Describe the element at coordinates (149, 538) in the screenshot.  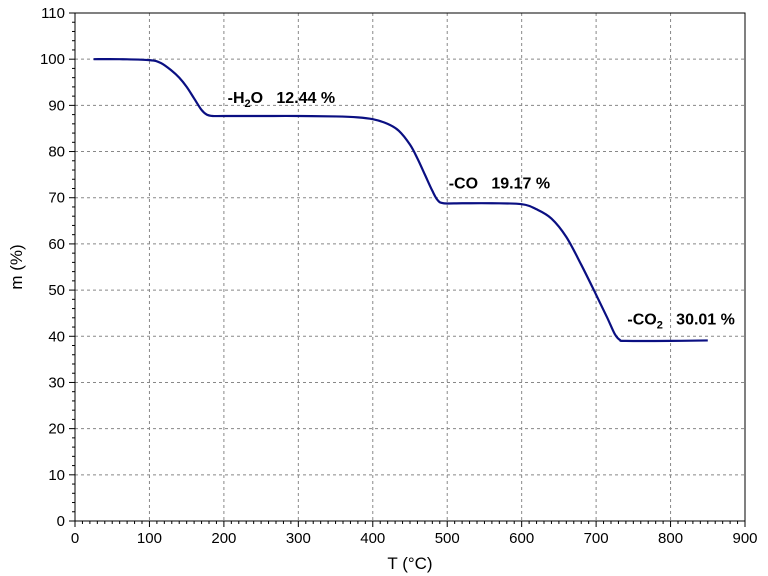
I see `x-tick-label: 100` at that location.